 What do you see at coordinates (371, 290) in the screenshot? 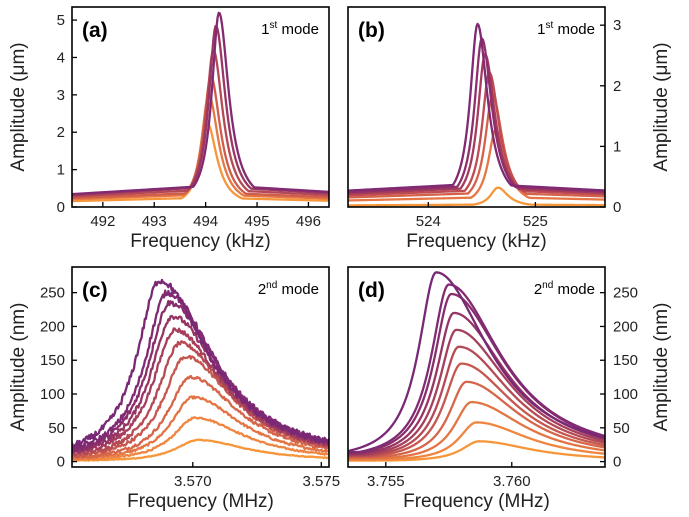
I see `panel-label: (d)` at bounding box center [371, 290].